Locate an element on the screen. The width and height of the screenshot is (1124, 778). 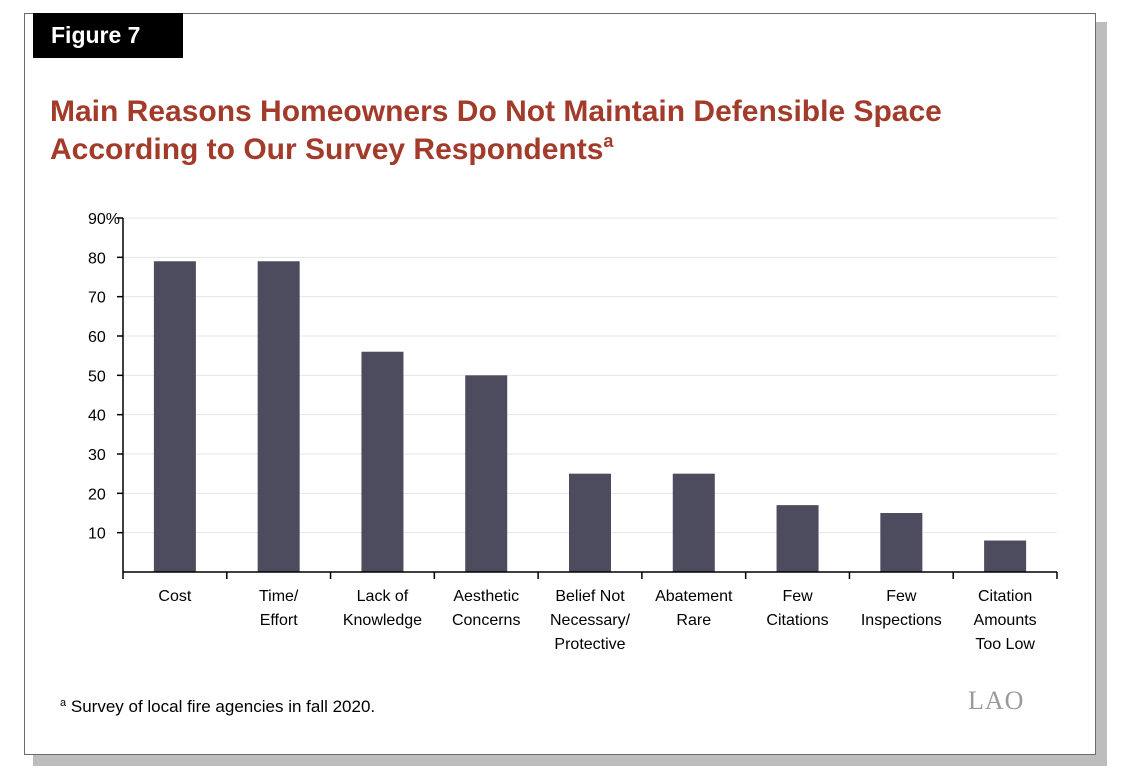
x-tick-label: Belief Not Necessary/Protective is located at coordinates (590, 620).